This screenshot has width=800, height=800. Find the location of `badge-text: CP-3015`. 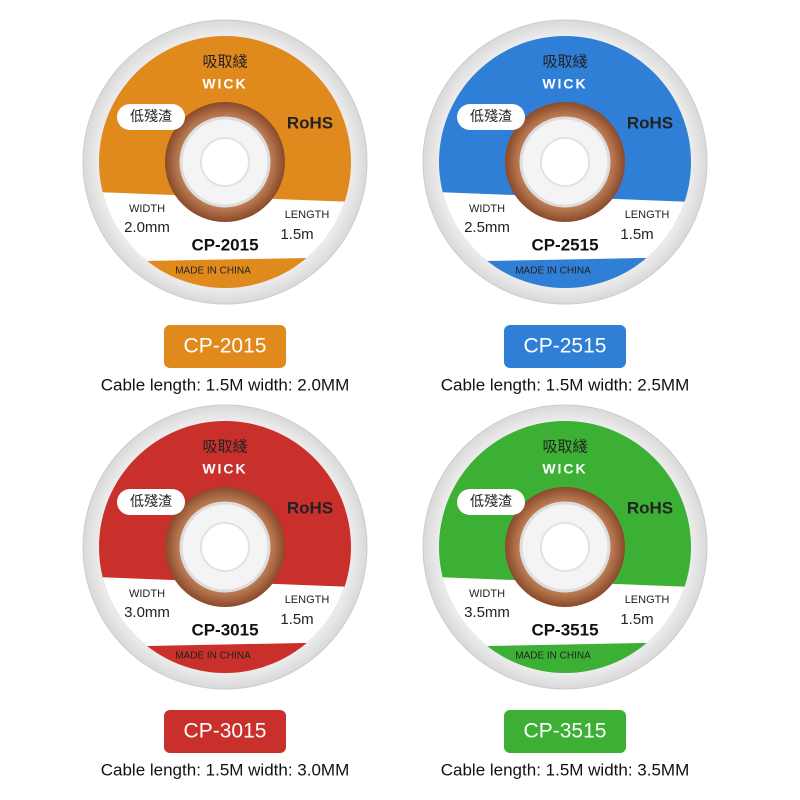

badge-text: CP-3015 is located at coordinates (225, 731).